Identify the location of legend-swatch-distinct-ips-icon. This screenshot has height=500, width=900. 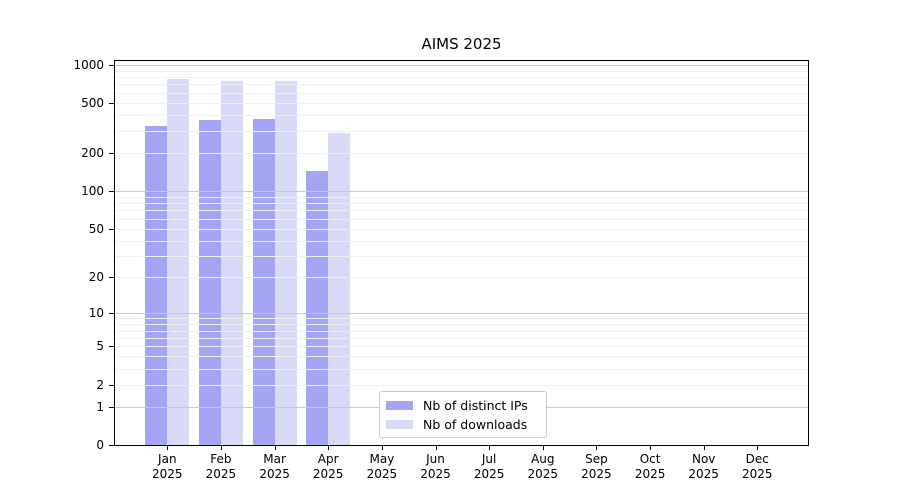
(399, 405).